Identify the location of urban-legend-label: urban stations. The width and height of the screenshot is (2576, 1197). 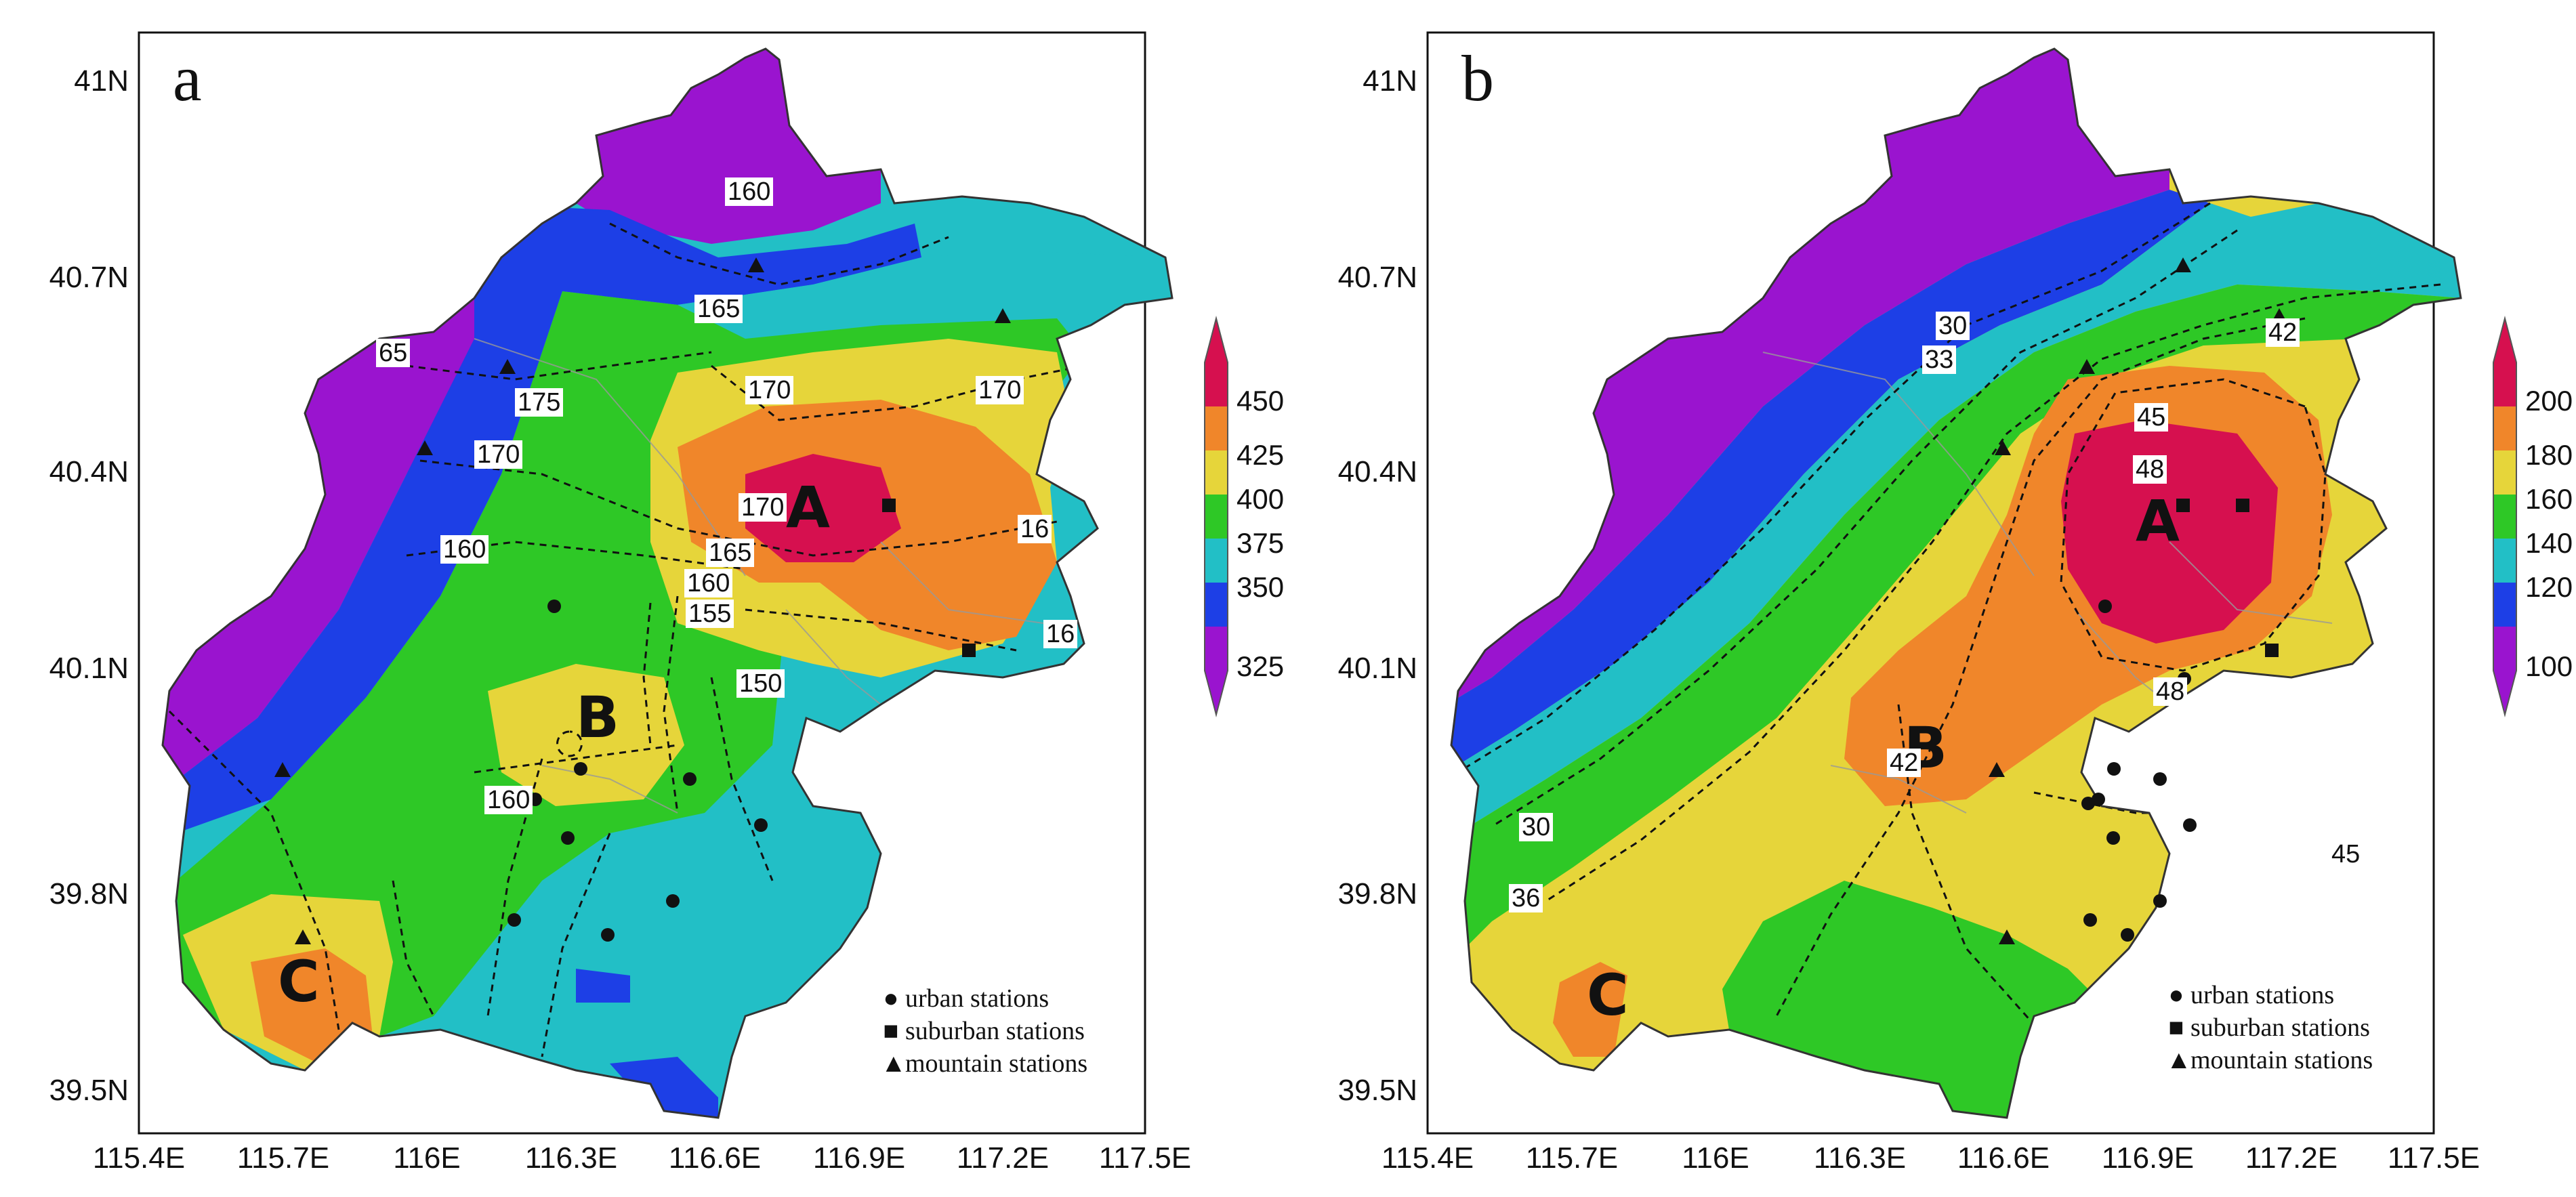
(2262, 995).